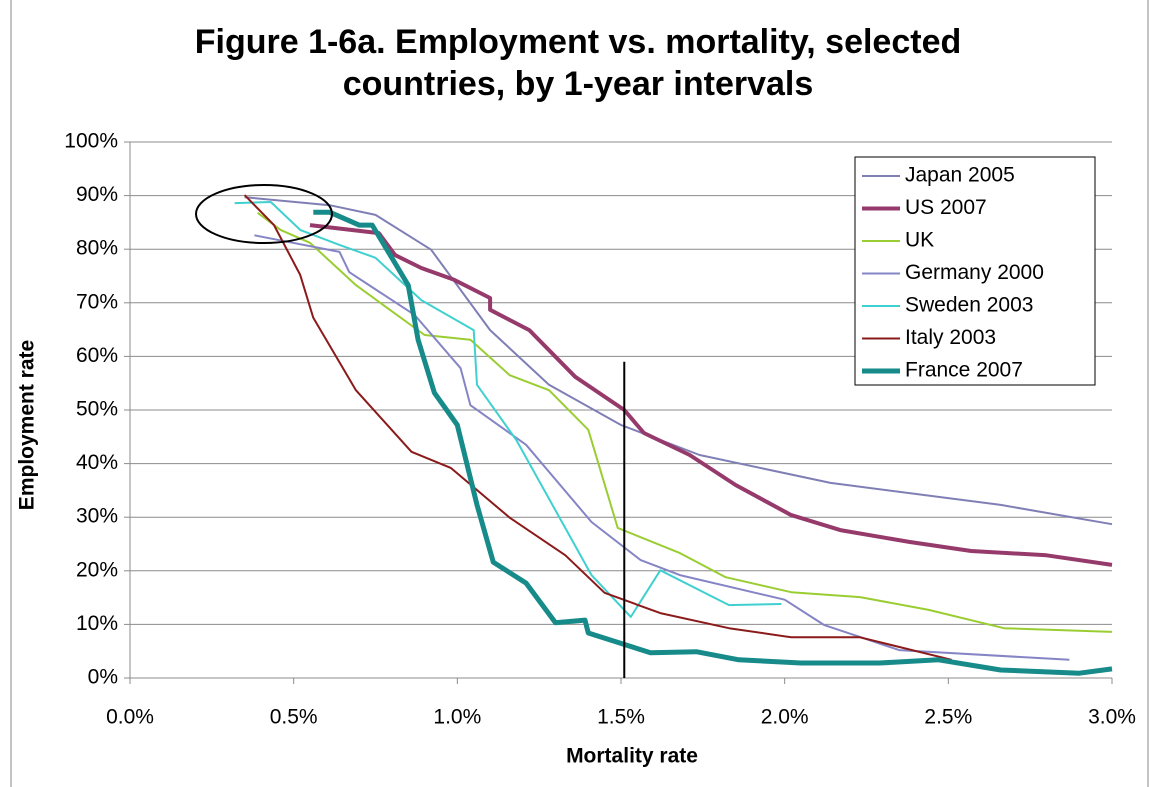  What do you see at coordinates (264, 214) in the screenshot?
I see `highlight-ellipse` at bounding box center [264, 214].